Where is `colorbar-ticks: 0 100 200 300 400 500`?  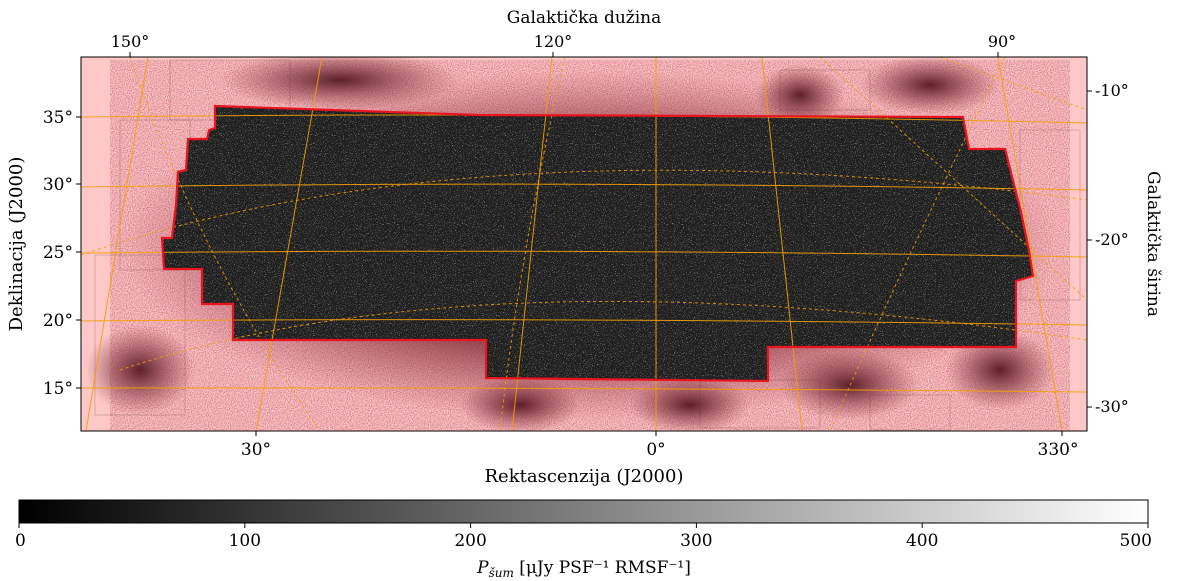
colorbar-ticks: 0 100 200 300 400 500 is located at coordinates (583, 537).